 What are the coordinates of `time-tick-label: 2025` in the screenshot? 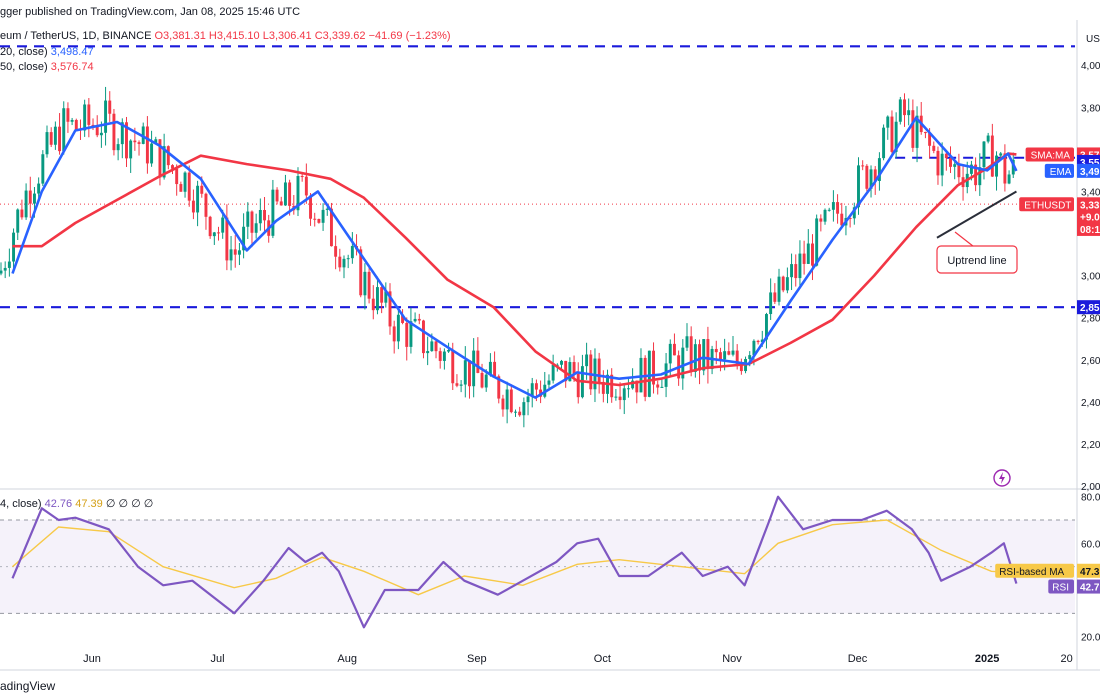 It's located at (987, 659).